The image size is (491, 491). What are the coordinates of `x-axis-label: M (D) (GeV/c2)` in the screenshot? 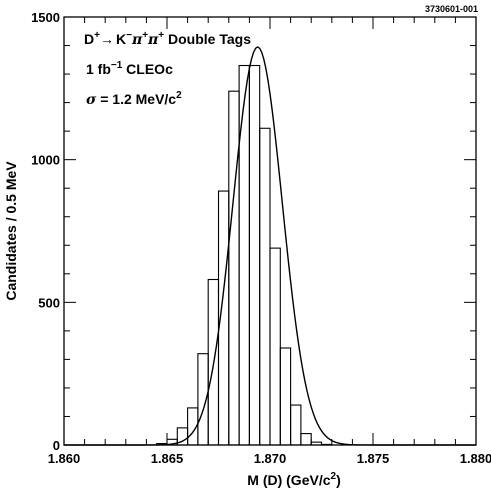 It's located at (293, 479).